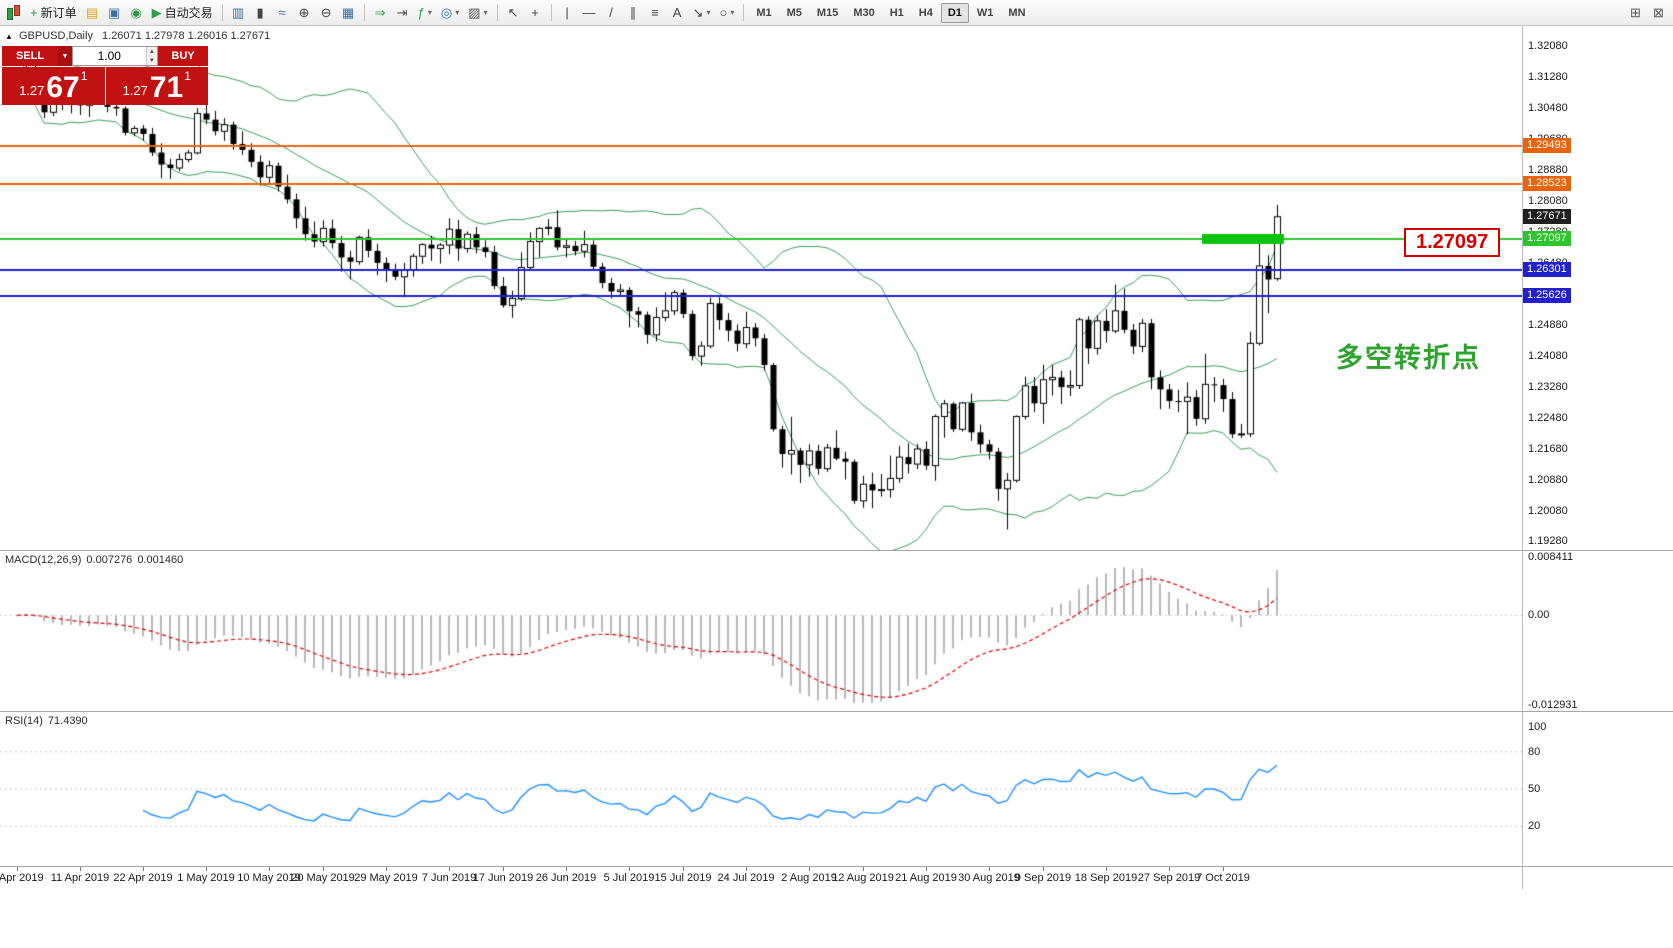  What do you see at coordinates (1548, 46) in the screenshot?
I see `price-axis-label: 1.32080` at bounding box center [1548, 46].